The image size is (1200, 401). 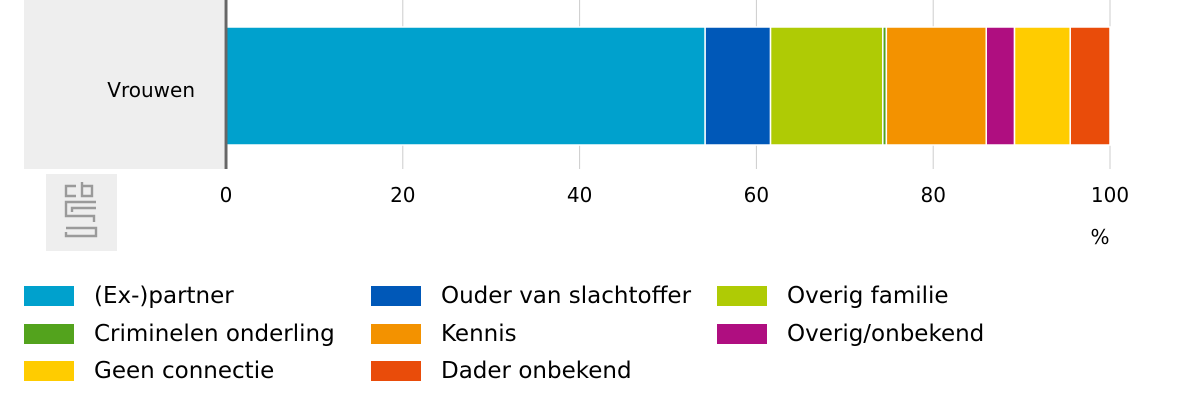 I want to click on x-tick-label: 0, so click(x=226, y=195).